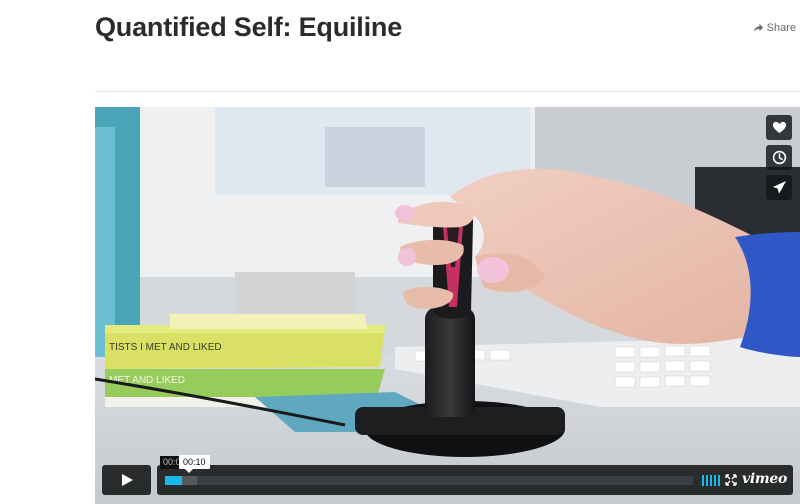  What do you see at coordinates (428, 297) in the screenshot?
I see `finger-ring` at bounding box center [428, 297].